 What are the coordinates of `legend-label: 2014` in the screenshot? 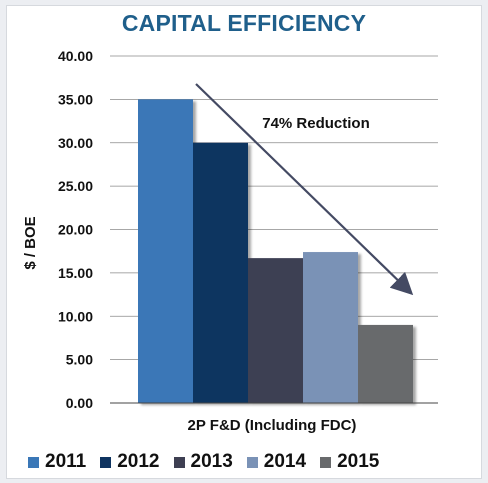 It's located at (285, 461).